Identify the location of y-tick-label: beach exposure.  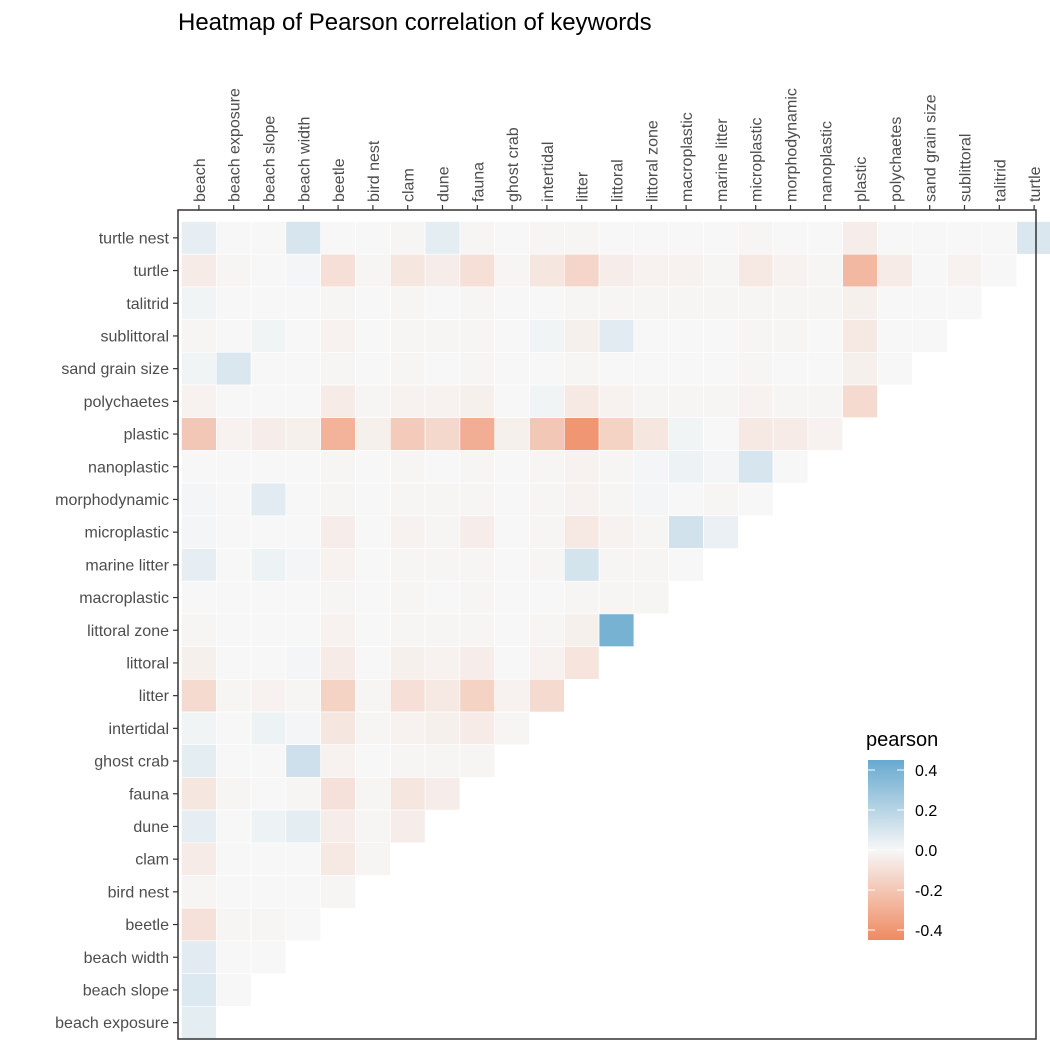
(112, 1023).